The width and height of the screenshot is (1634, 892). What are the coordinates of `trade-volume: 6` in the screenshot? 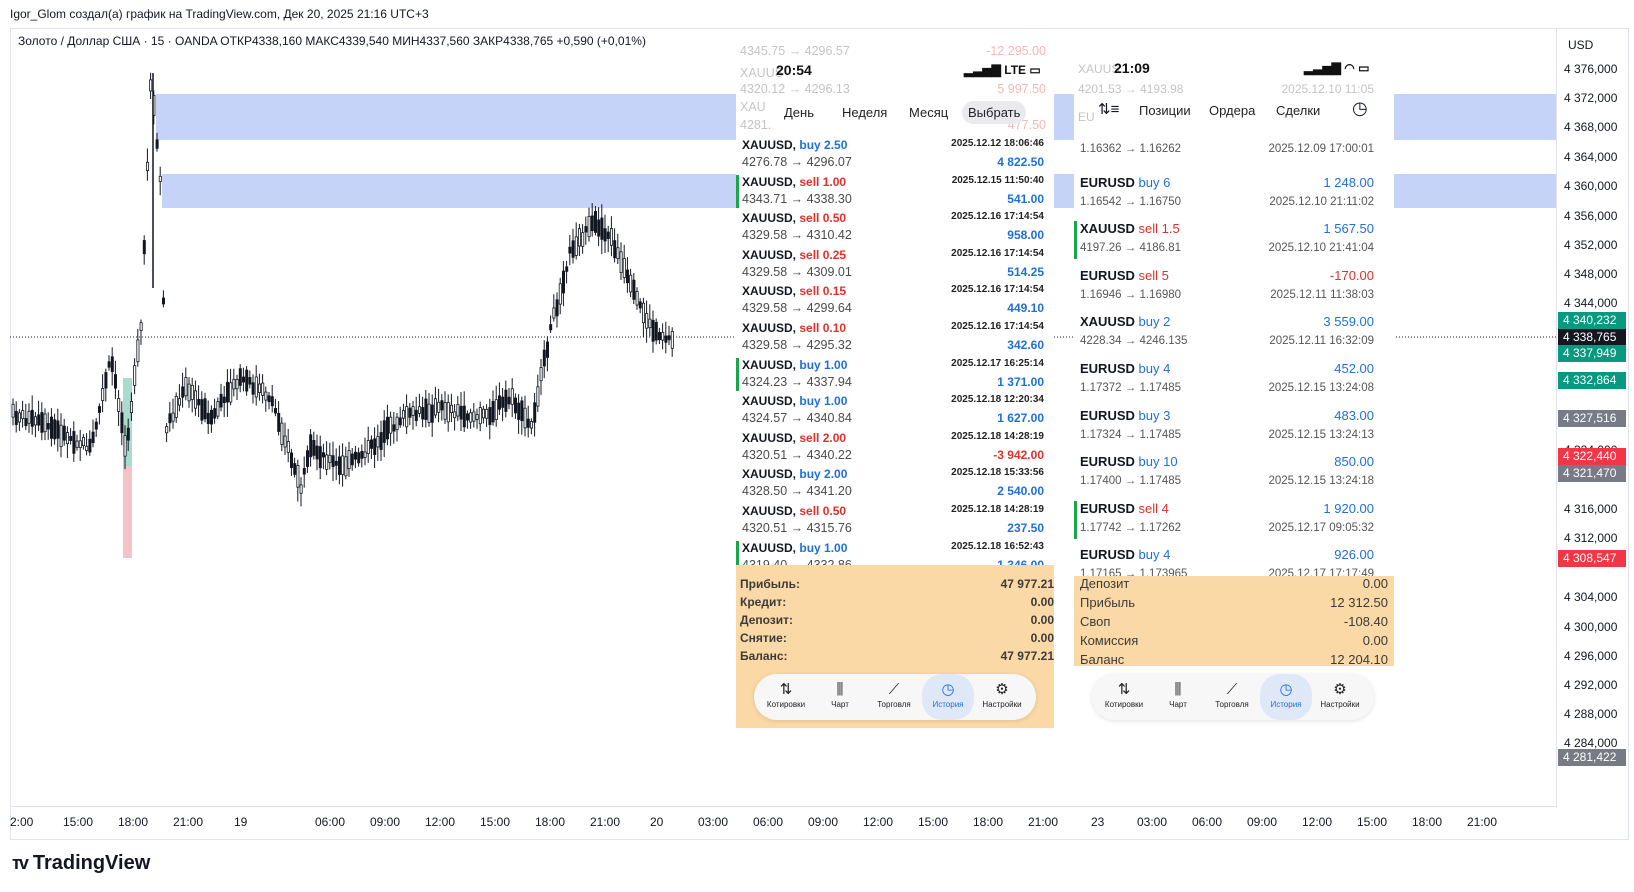 It's located at (1167, 182).